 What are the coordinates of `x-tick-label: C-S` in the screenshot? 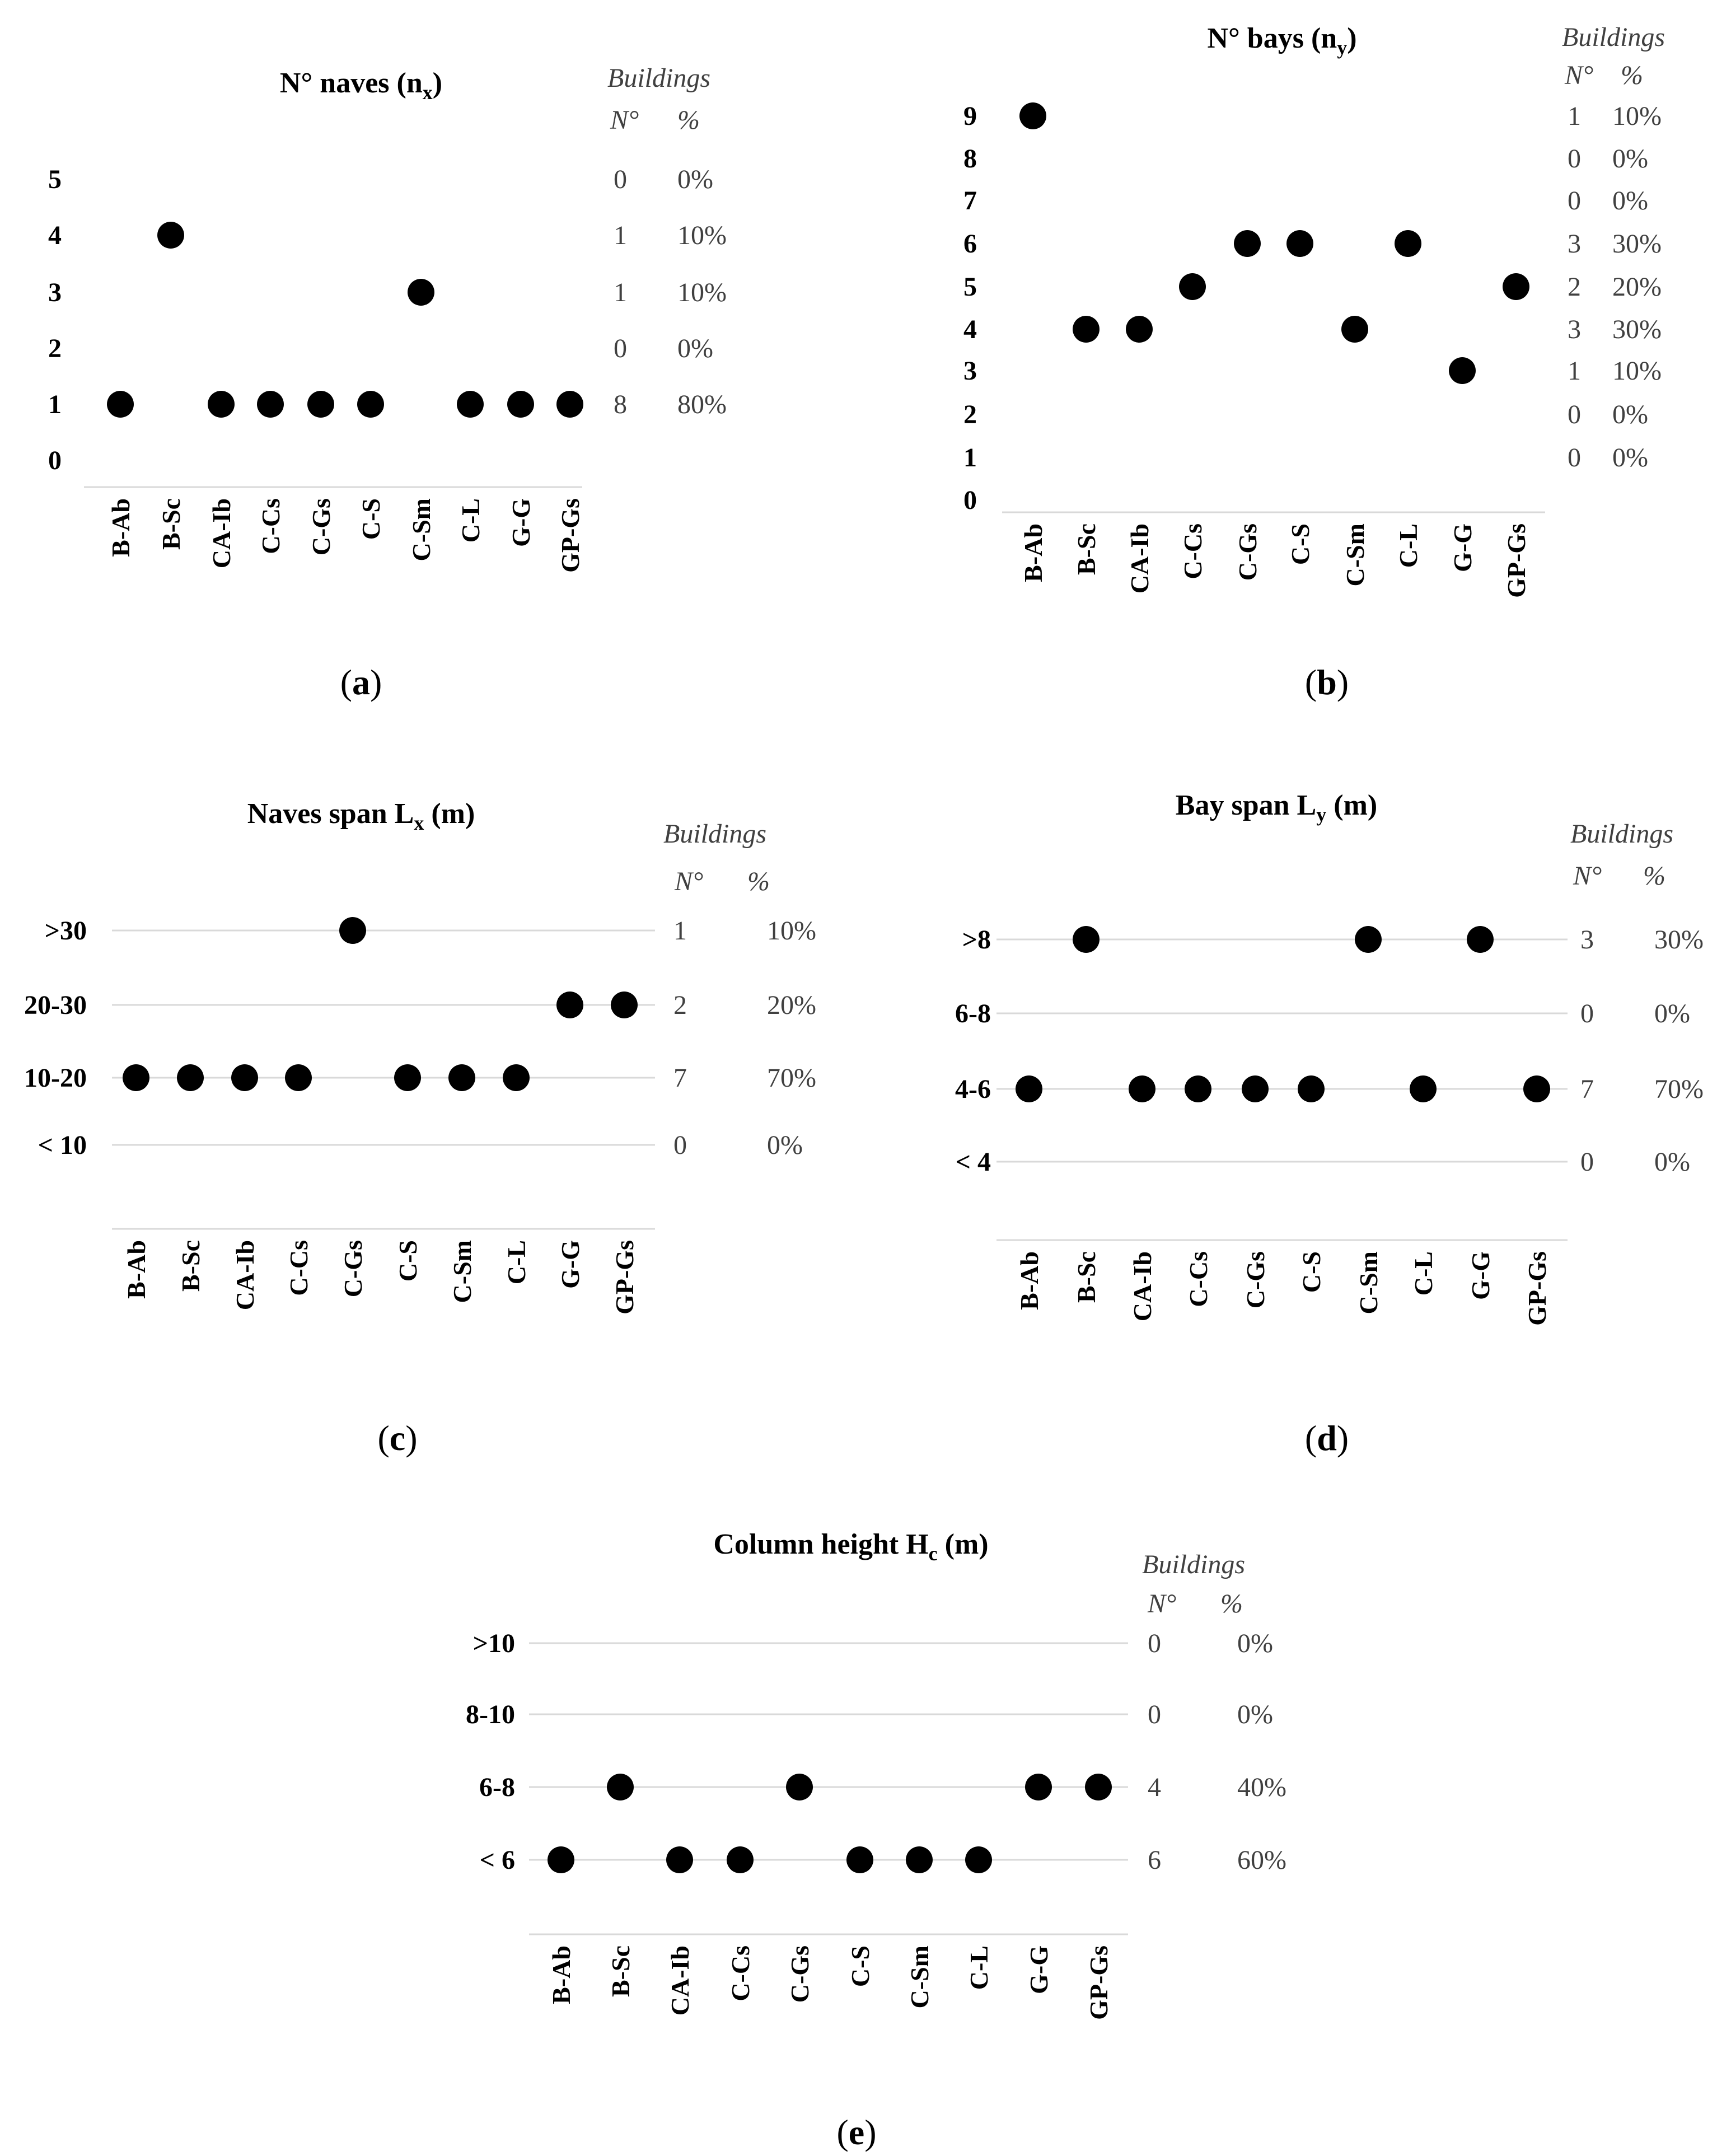 It's located at (408, 1261).